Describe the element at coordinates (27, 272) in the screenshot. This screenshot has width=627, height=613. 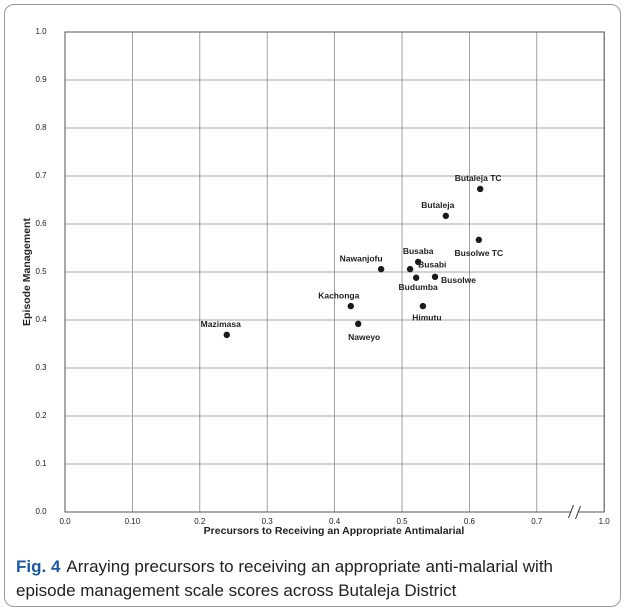
I see `y-axis-title: Episode Management` at that location.